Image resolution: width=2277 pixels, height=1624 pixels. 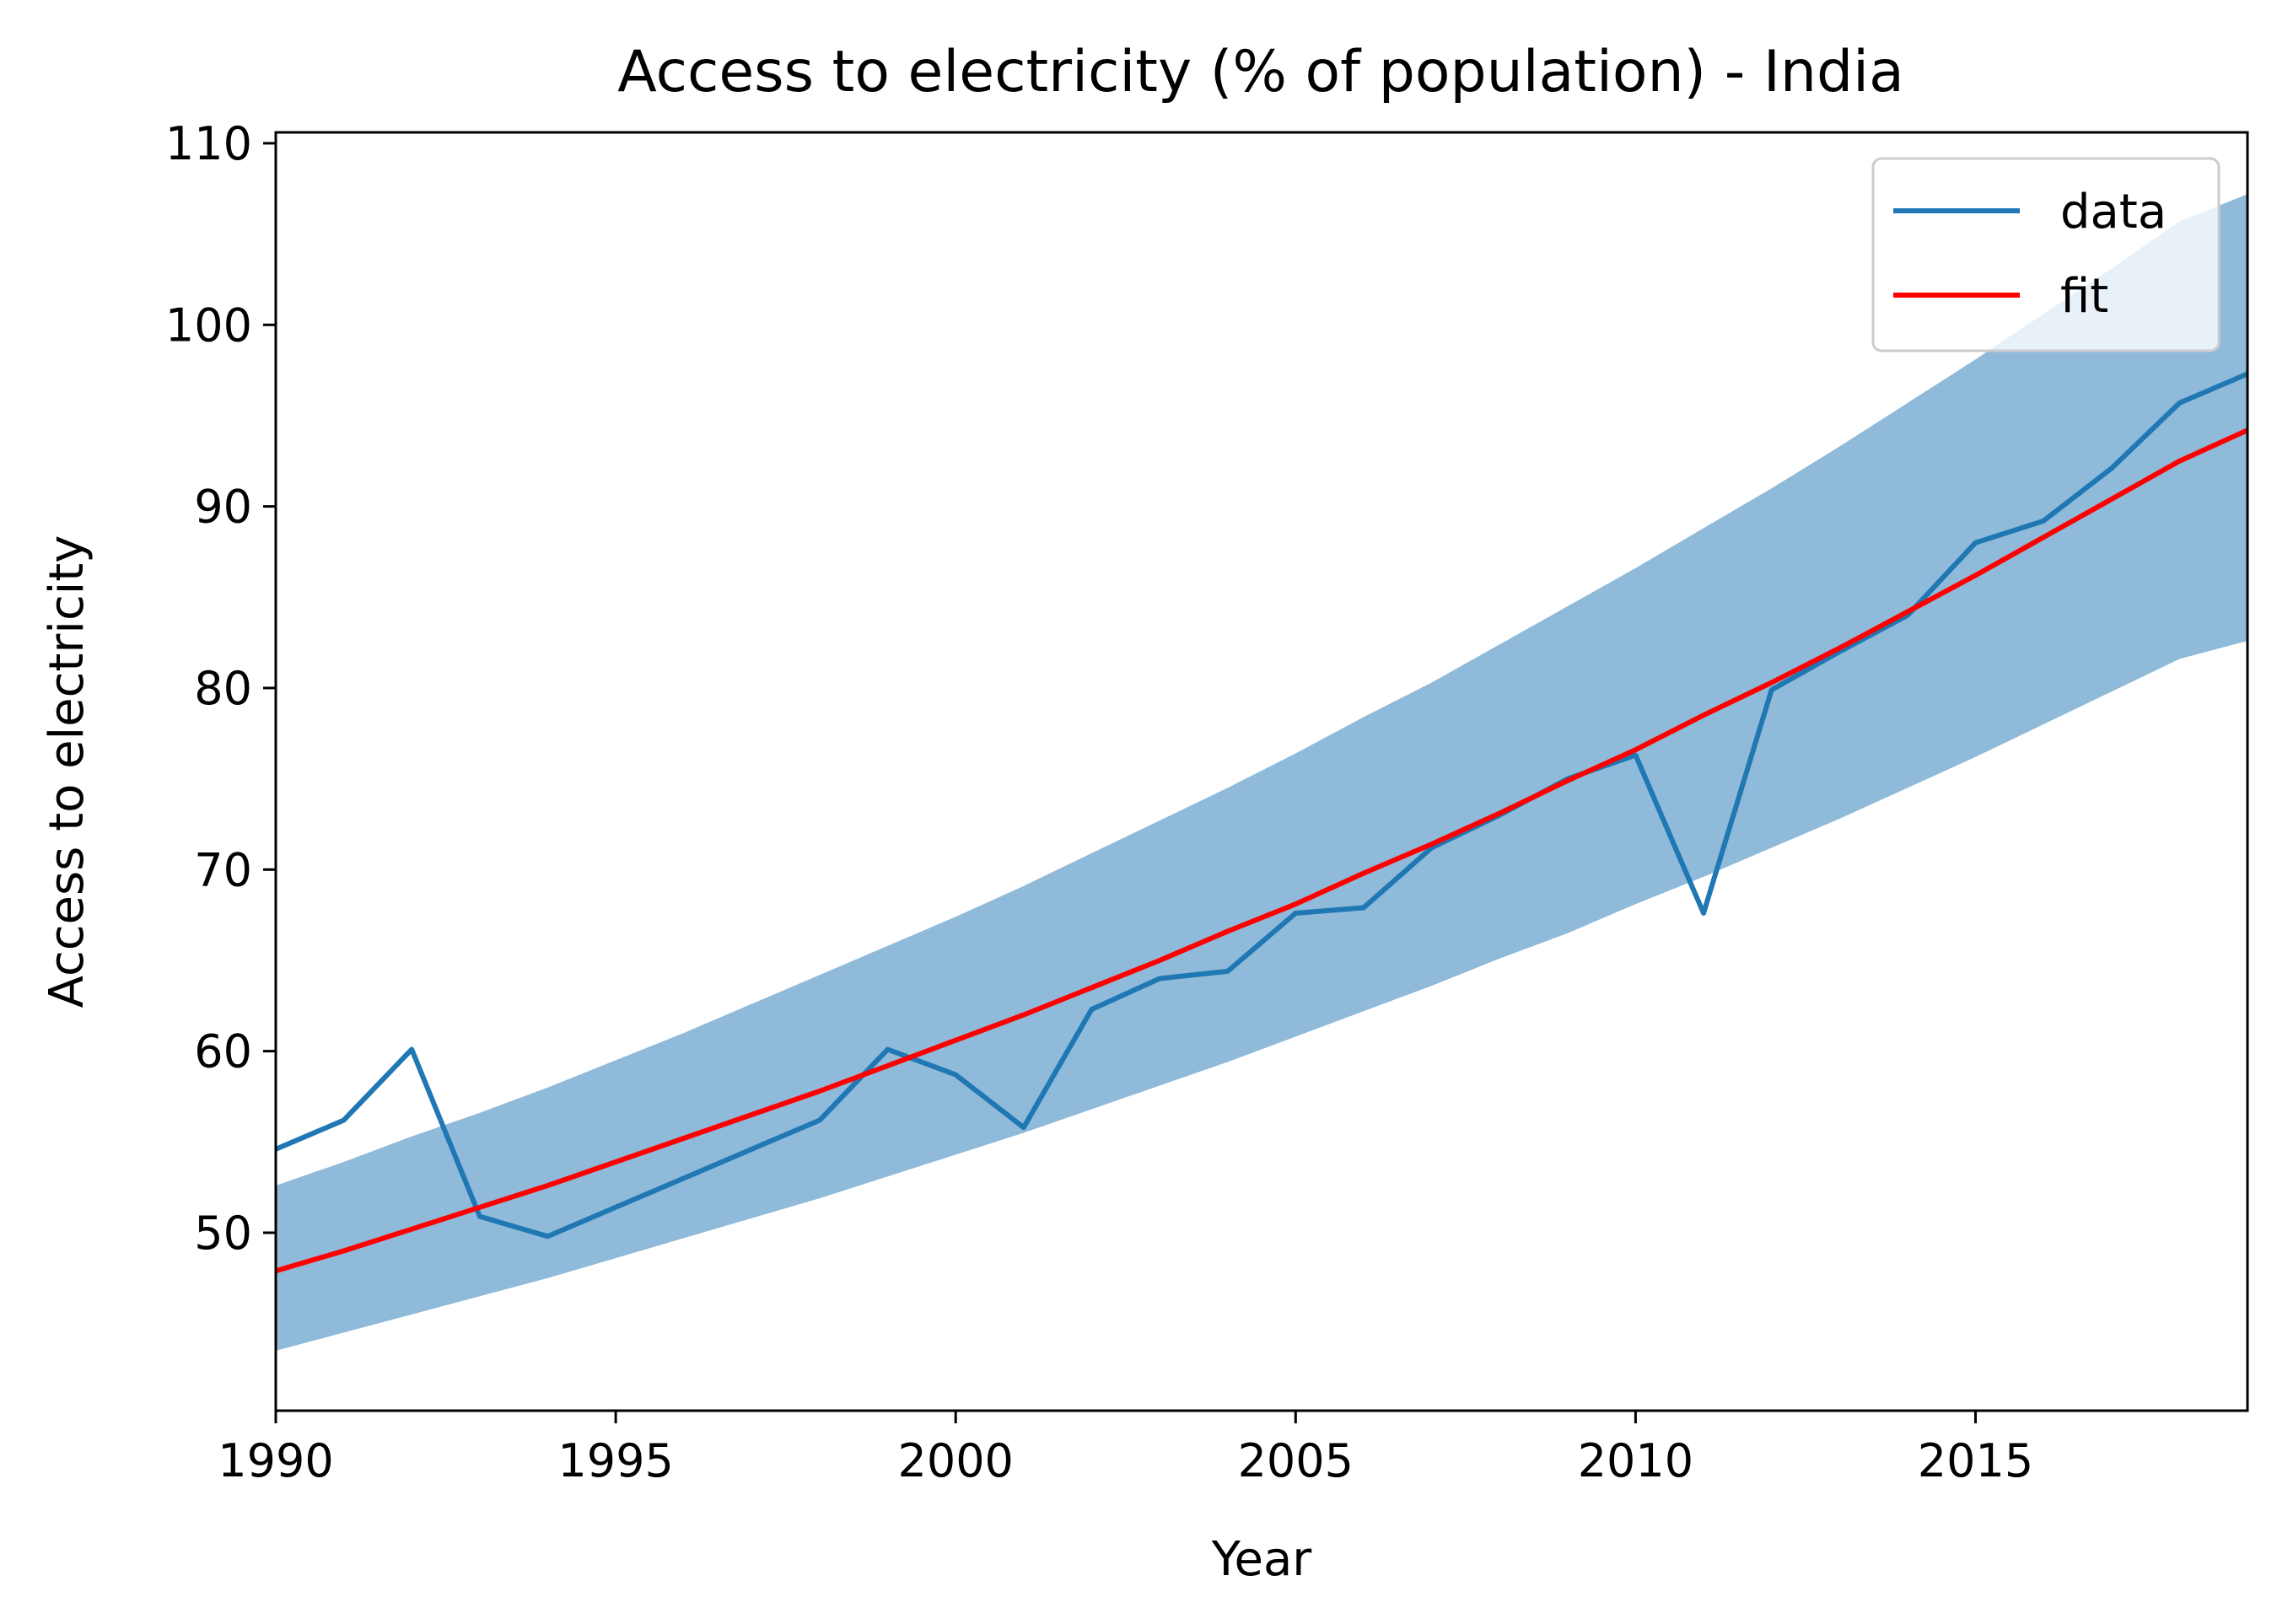 What do you see at coordinates (67, 771) in the screenshot?
I see `y-axis-label: Access to electricity` at bounding box center [67, 771].